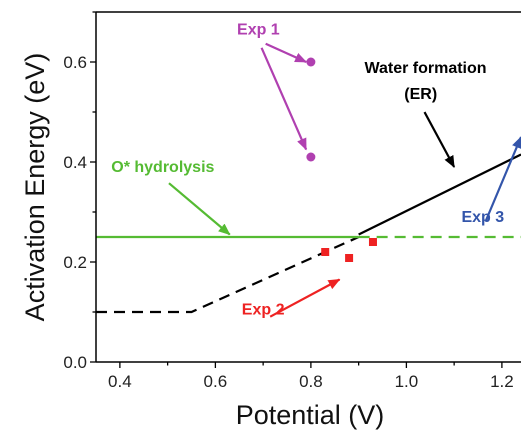 This screenshot has height=431, width=521. What do you see at coordinates (120, 381) in the screenshot?
I see `x-tick-label: 0.4` at bounding box center [120, 381].